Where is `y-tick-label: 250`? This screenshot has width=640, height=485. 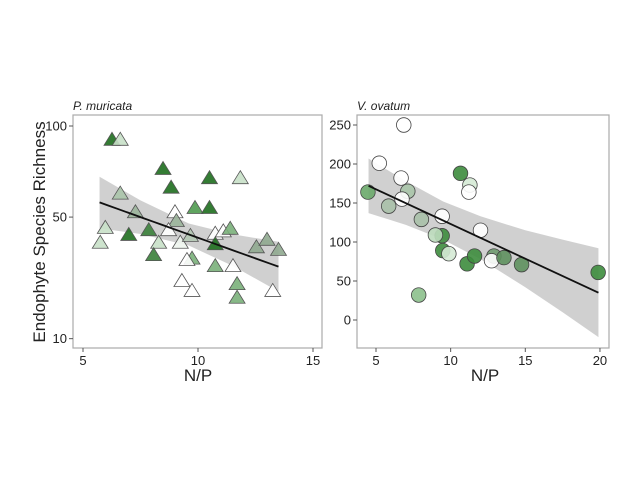 y-tick-label: 250 is located at coordinates (340, 125).